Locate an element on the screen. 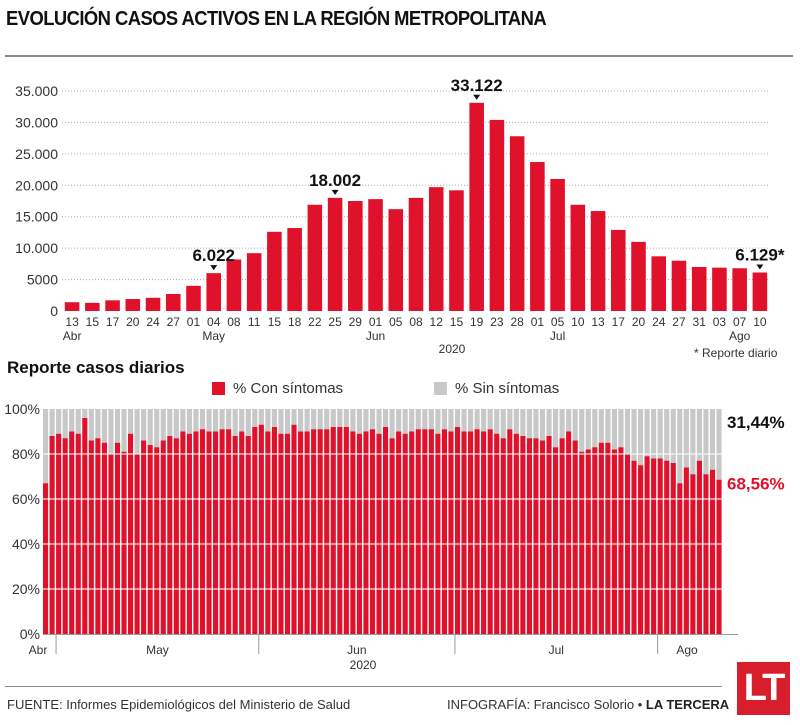 Image resolution: width=800 pixels, height=725 pixels. legend-item-sin-sintomas: % Sin síntomas is located at coordinates (496, 388).